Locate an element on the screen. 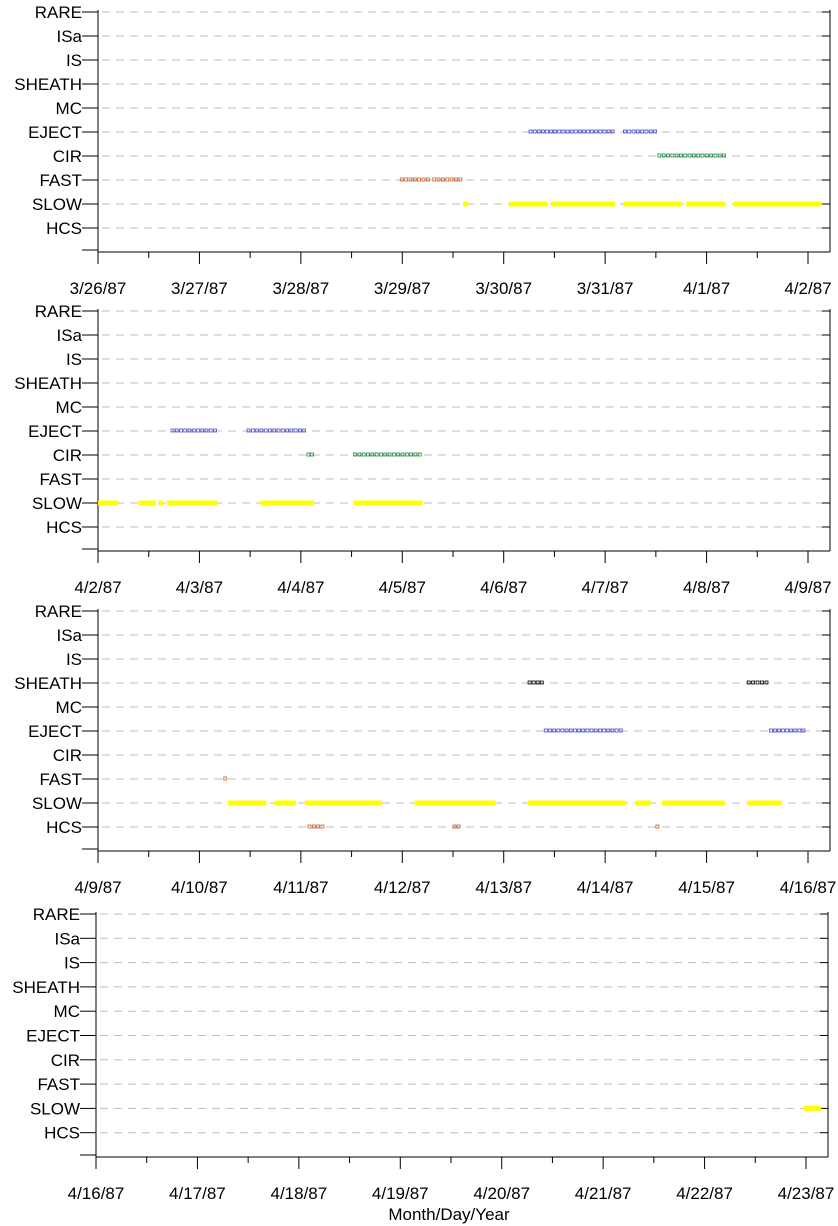  x-tick-label: 4/20/87 is located at coordinates (501, 1193).